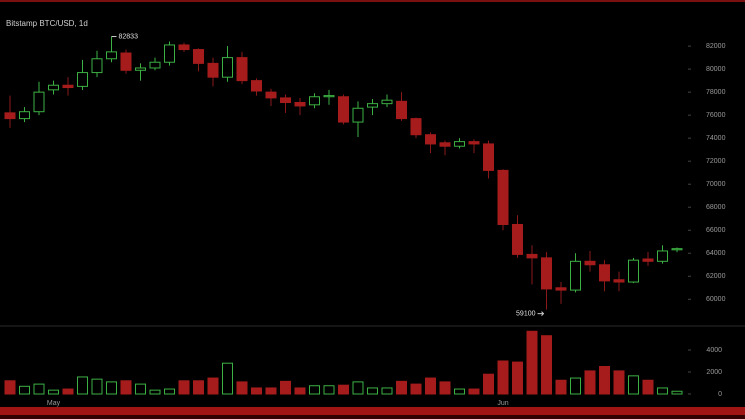 The image size is (745, 419). What do you see at coordinates (716, 69) in the screenshot?
I see `y-tick-label: 80000` at bounding box center [716, 69].